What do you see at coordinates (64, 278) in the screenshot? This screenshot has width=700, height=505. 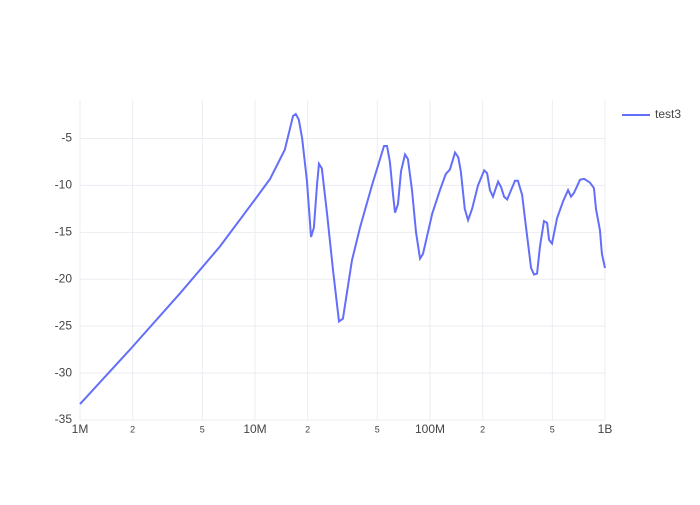 I see `y-tick-label: -20` at bounding box center [64, 278].